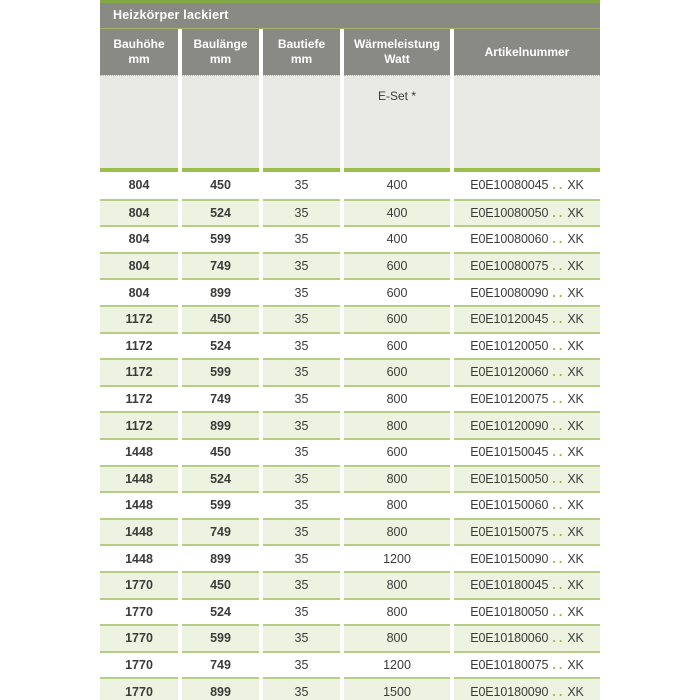  What do you see at coordinates (350, 584) in the screenshot?
I see `table-row: 1770 450 35 800 E0E10180045 .. XK` at bounding box center [350, 584].